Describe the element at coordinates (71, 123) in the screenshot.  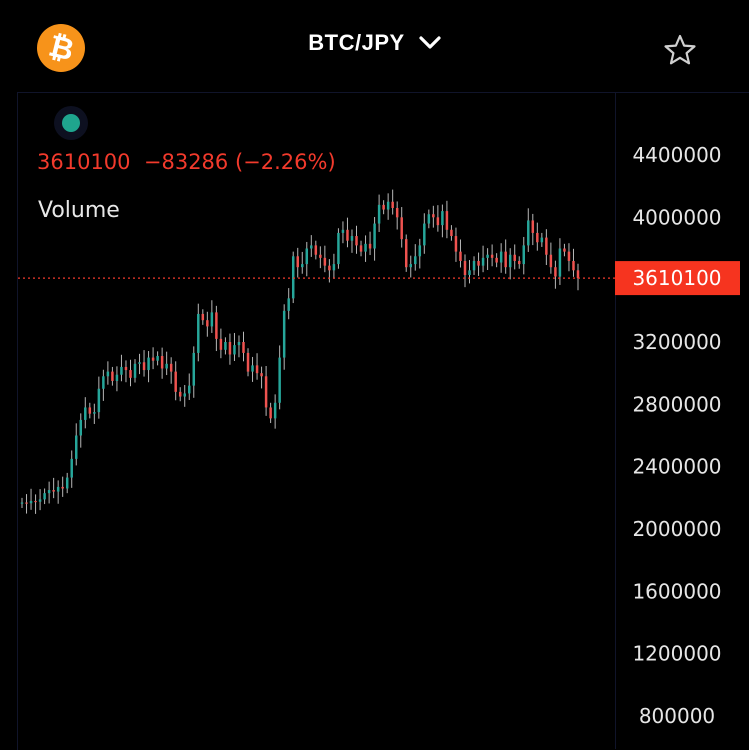
I see `status-indicator` at that location.